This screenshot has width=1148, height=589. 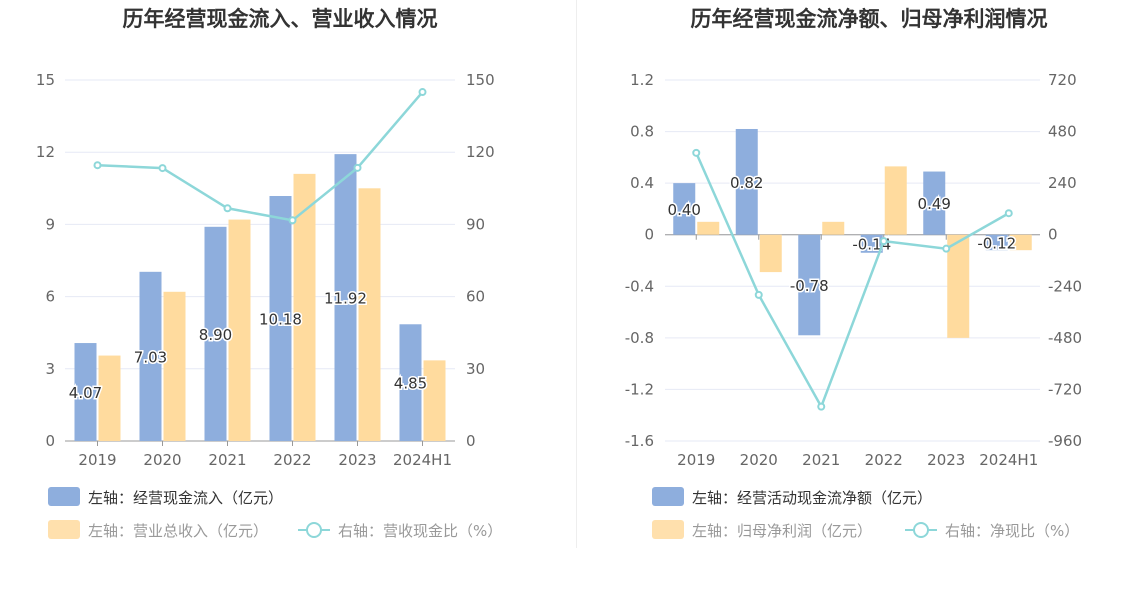 I want to click on y-right-tick-label: -960, so click(x=1065, y=441).